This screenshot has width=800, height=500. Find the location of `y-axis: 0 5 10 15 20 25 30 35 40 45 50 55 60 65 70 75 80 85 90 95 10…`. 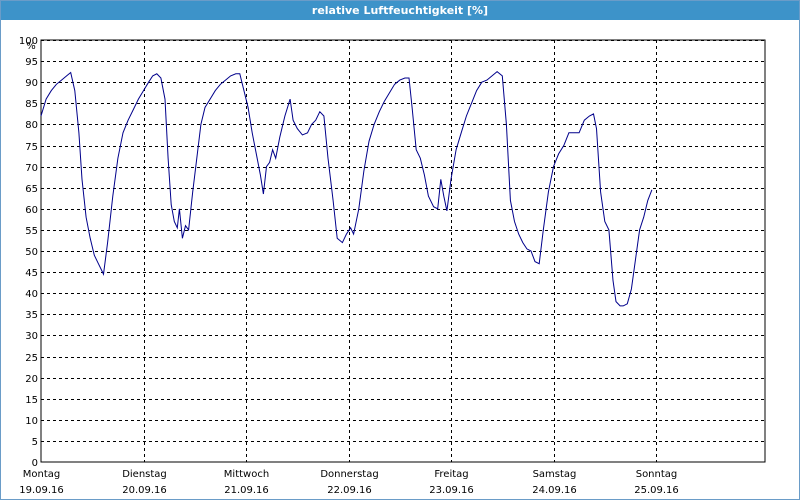

y-axis: 0 5 10 15 20 25 30 35 40 45 50 55 60 65 70 75 80 85 90 95 10… is located at coordinates (28, 252).